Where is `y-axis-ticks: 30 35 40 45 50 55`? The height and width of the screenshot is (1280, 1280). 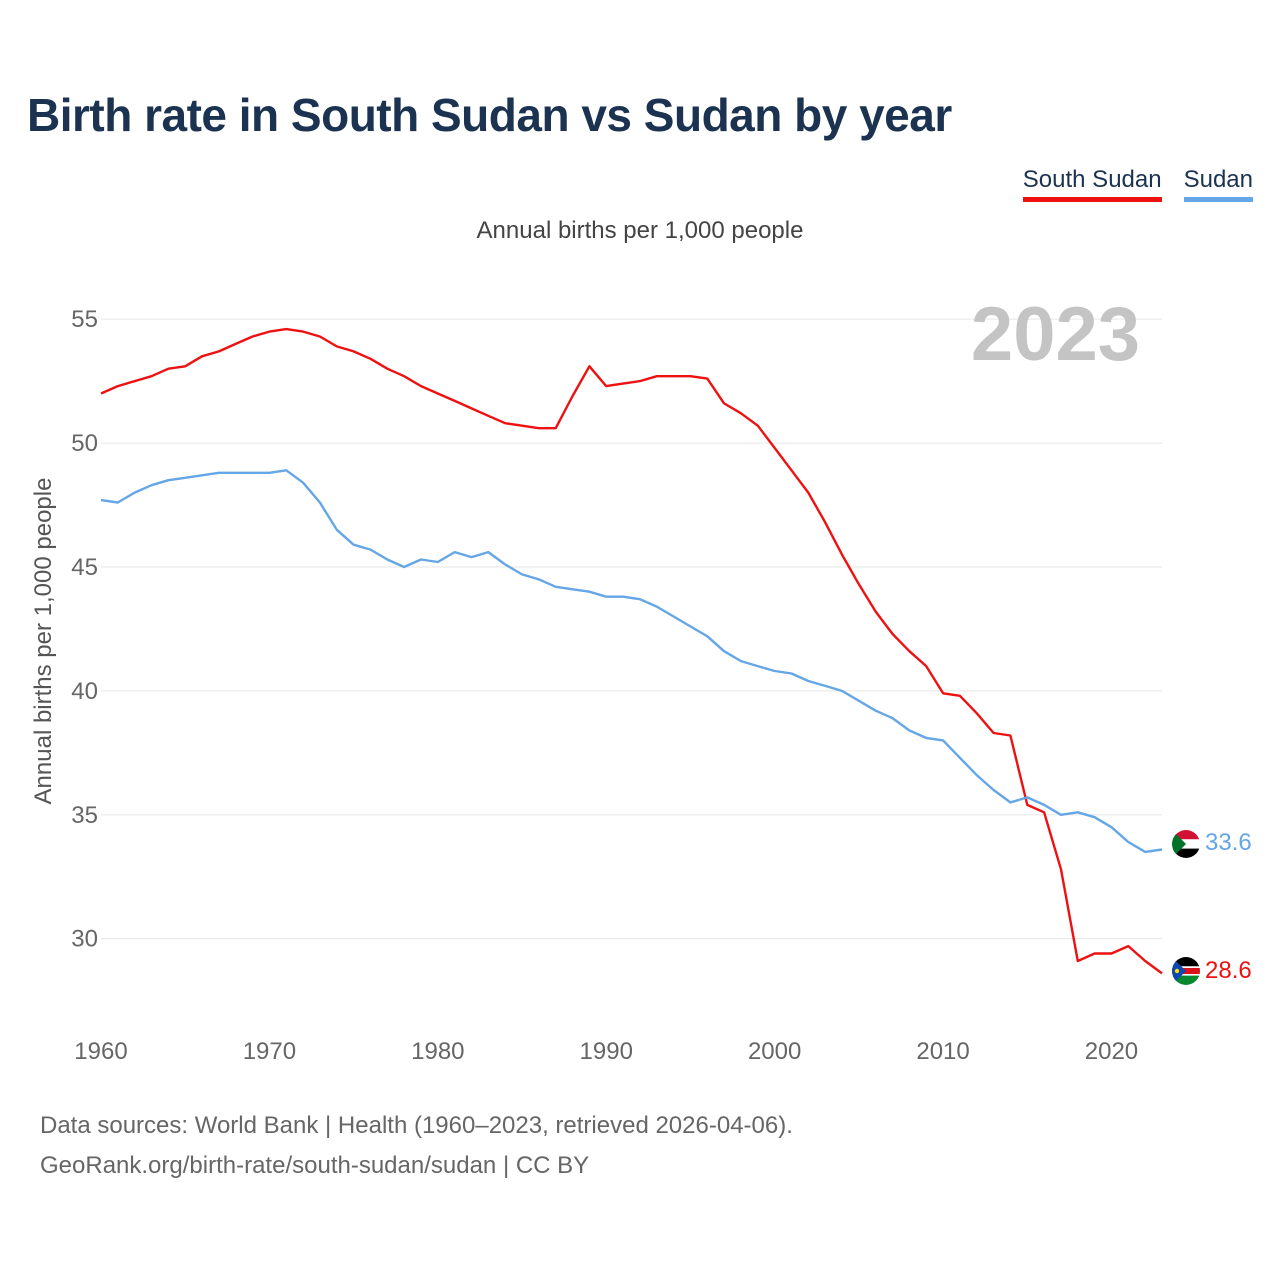 y-axis-ticks: 30 35 40 45 50 55 is located at coordinates (84, 629).